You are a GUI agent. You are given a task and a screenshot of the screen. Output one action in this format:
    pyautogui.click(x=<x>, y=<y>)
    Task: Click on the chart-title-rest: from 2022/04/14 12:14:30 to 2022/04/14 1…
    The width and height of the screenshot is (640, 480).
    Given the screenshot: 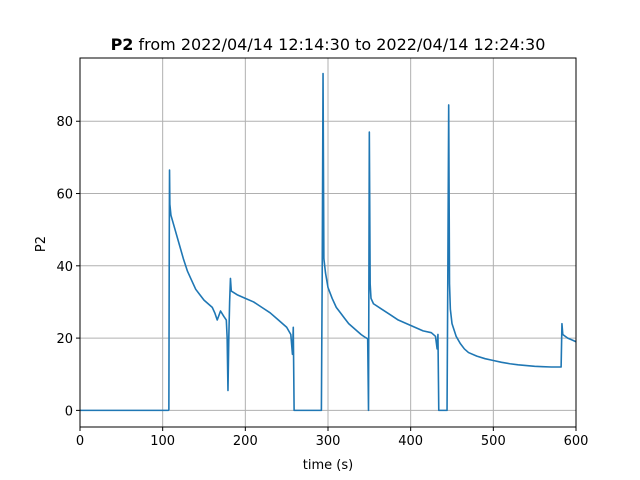 What is the action you would take?
    pyautogui.click(x=339, y=44)
    